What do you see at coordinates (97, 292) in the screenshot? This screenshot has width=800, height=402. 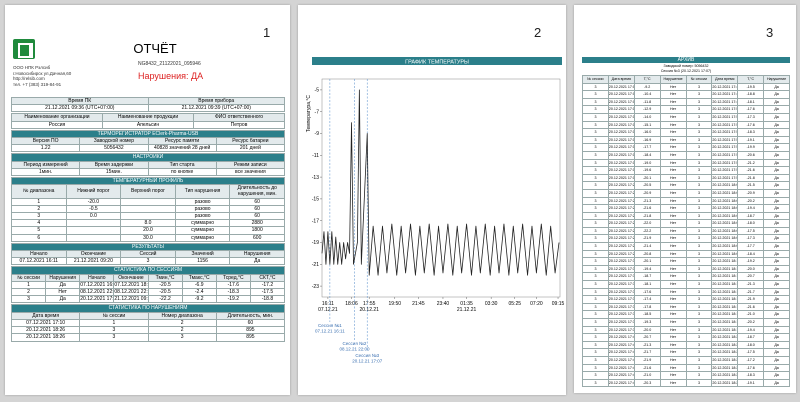 I see `table-cell: 08.12.2021 22:00` at bounding box center [97, 292].